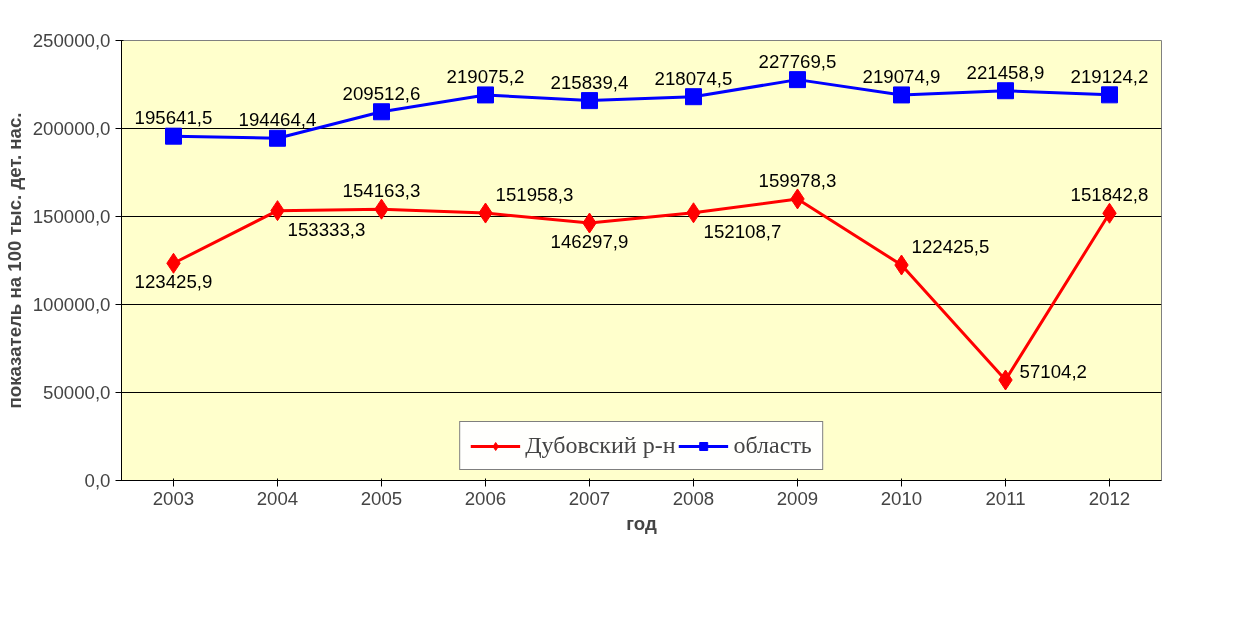 This screenshot has width=1248, height=644. What do you see at coordinates (797, 498) in the screenshot?
I see `x-tick-label: 2009` at bounding box center [797, 498].